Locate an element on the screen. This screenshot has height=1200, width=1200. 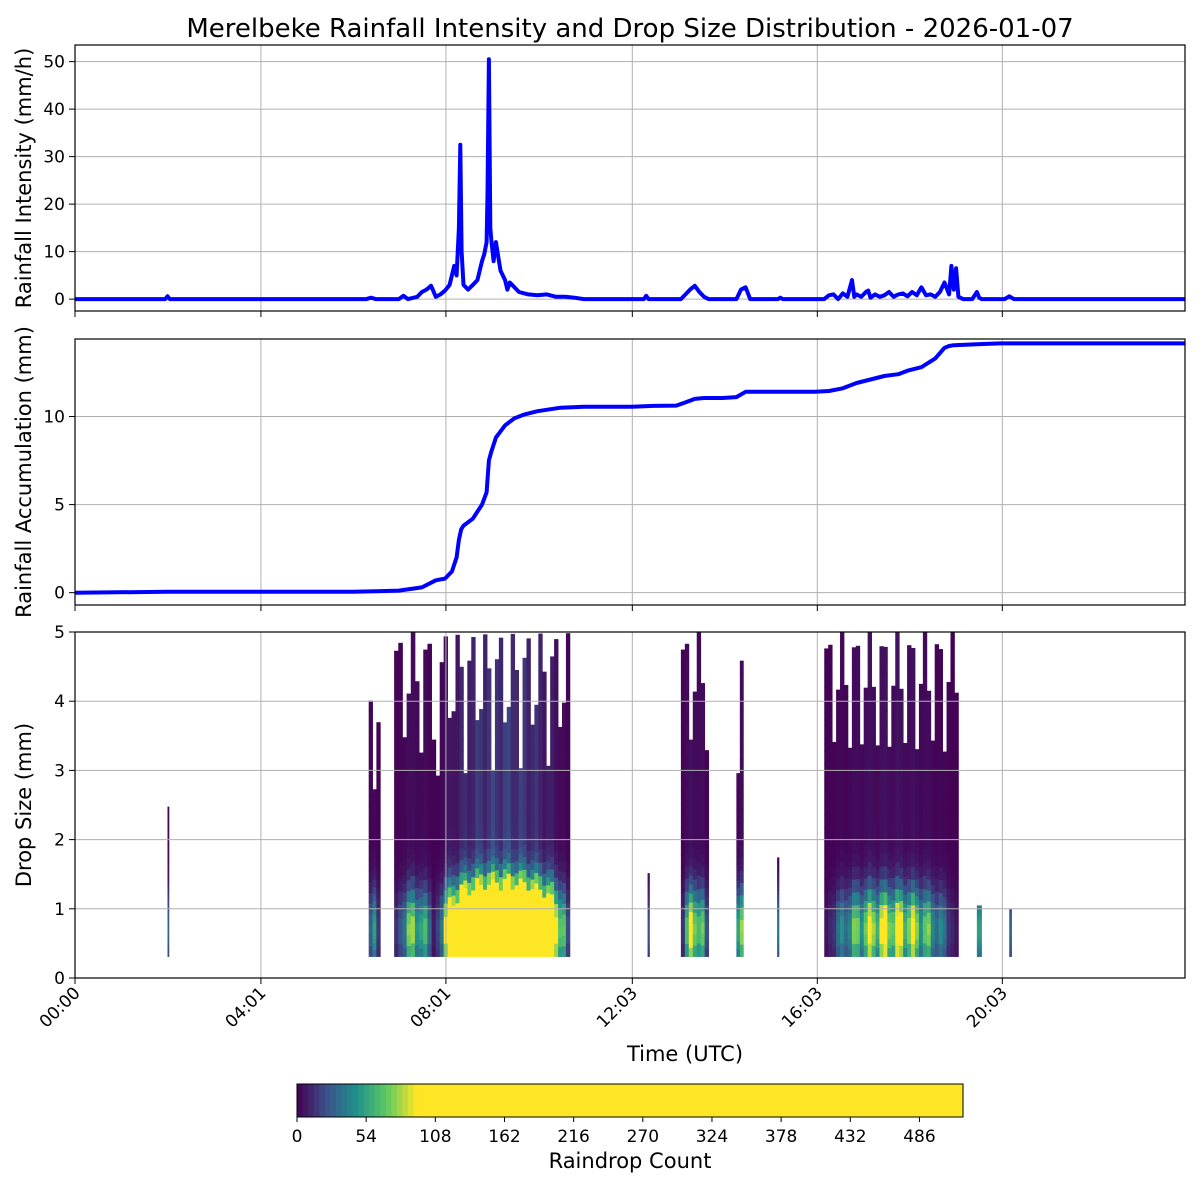
colorbar-tick-label: 324 is located at coordinates (712, 1137).